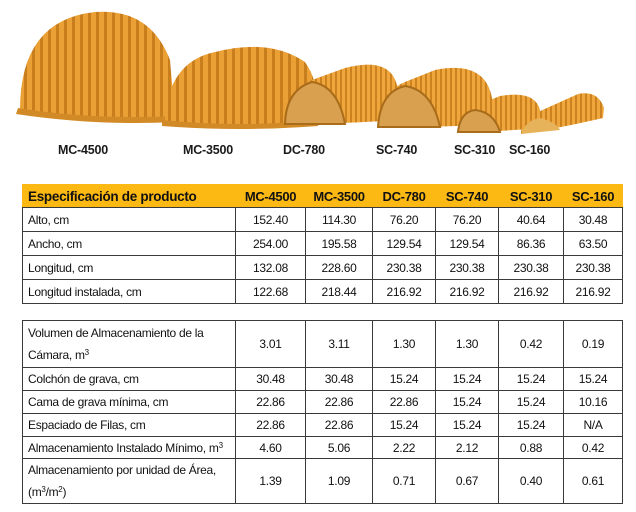 The width and height of the screenshot is (636, 512). I want to click on product-label-sc-740: SC-740, so click(397, 150).